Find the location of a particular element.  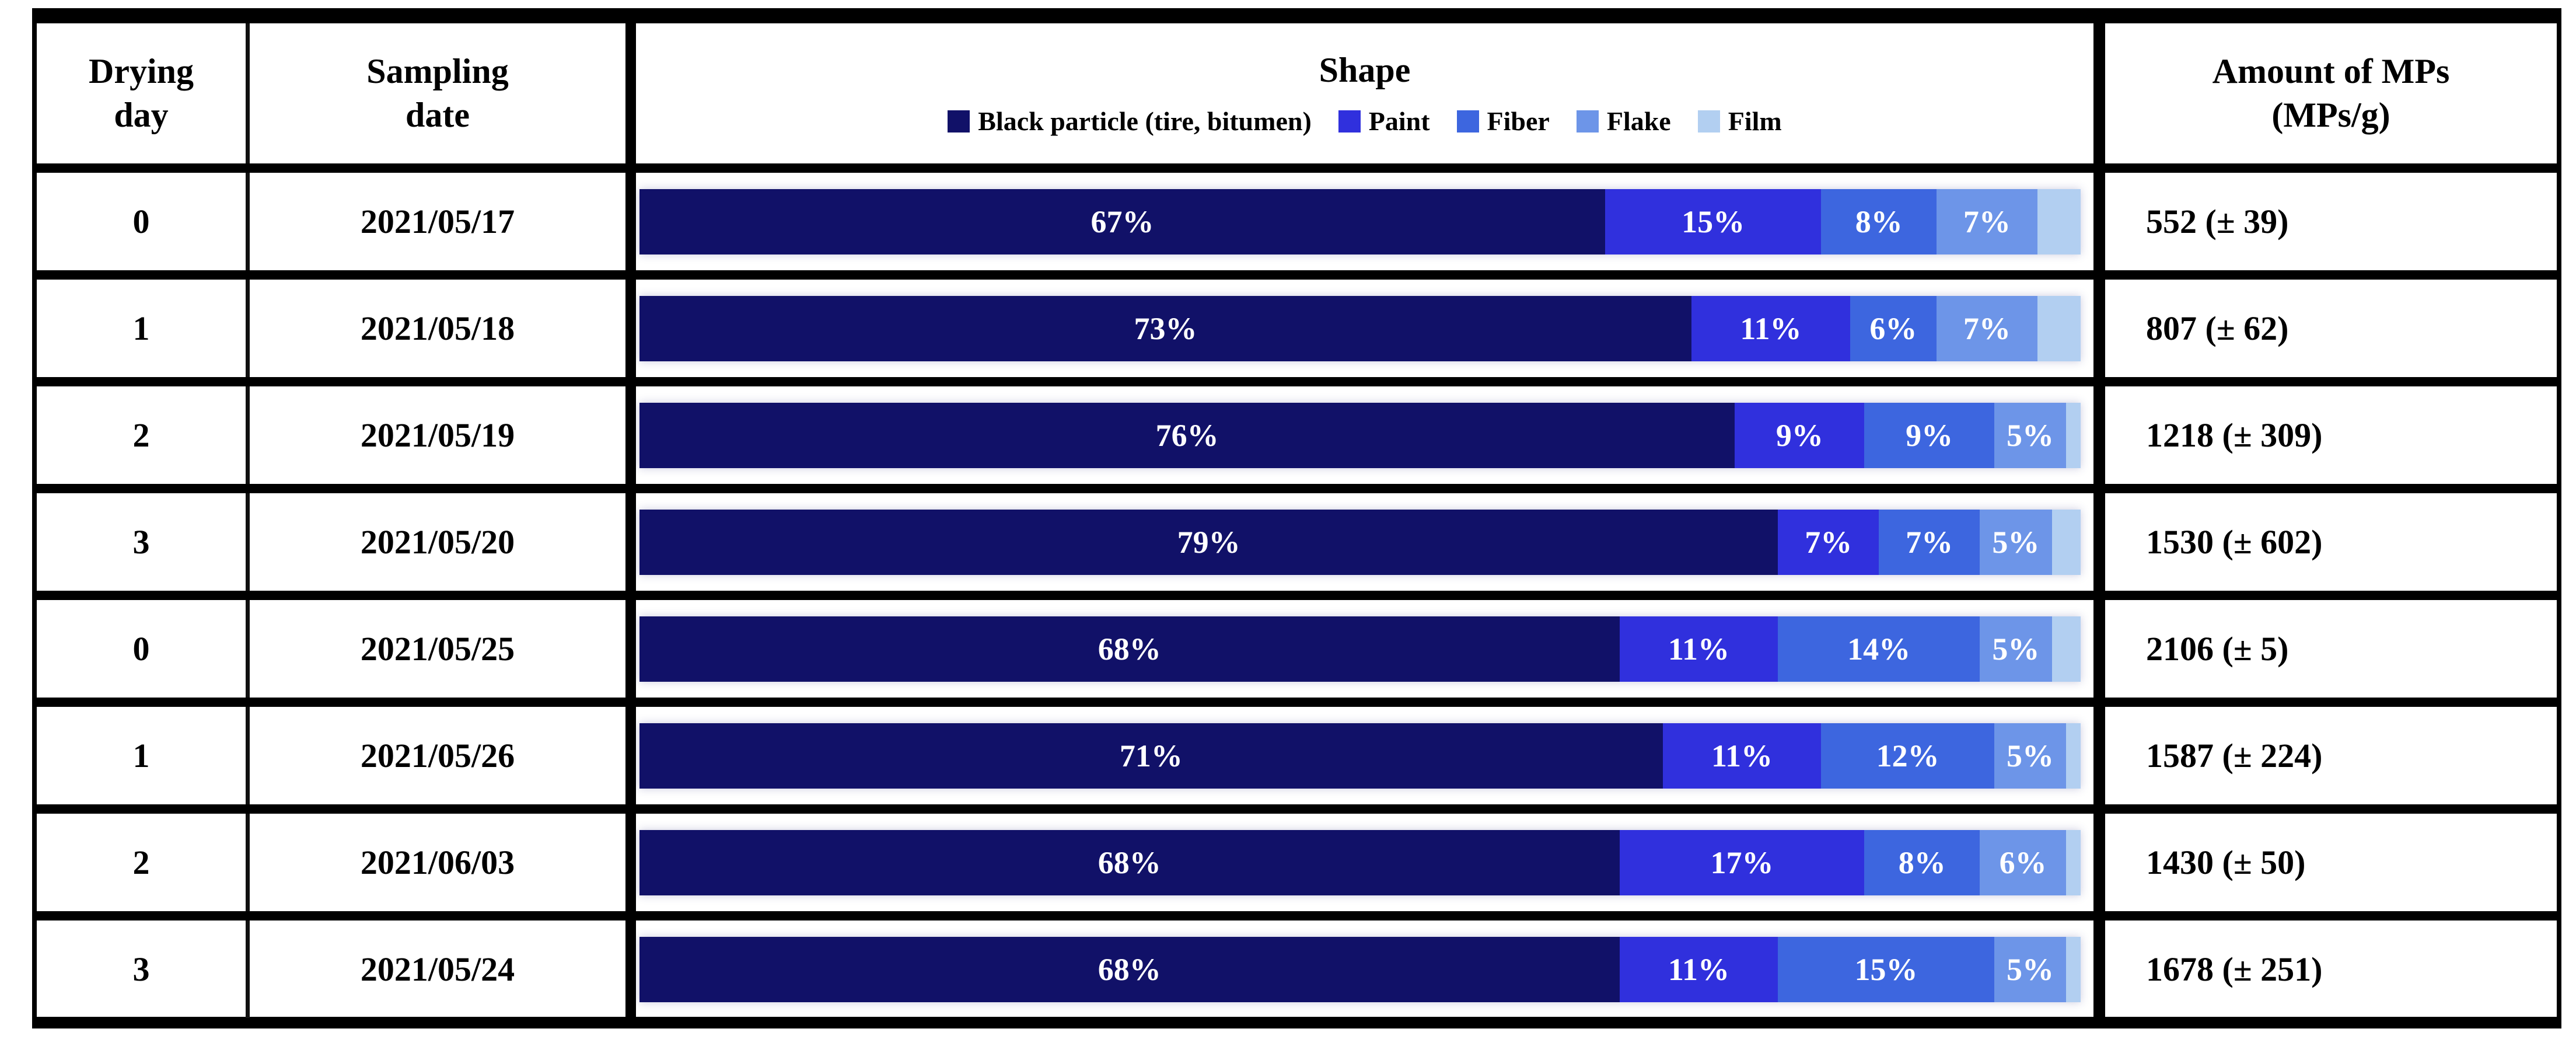

amount-cell: 1218 (± 309) is located at coordinates (2234, 435).